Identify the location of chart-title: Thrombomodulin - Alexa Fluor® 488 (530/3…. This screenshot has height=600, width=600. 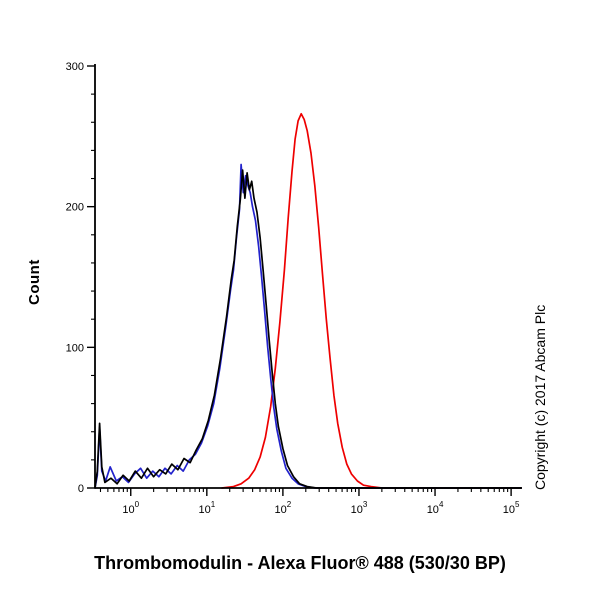
(300, 563).